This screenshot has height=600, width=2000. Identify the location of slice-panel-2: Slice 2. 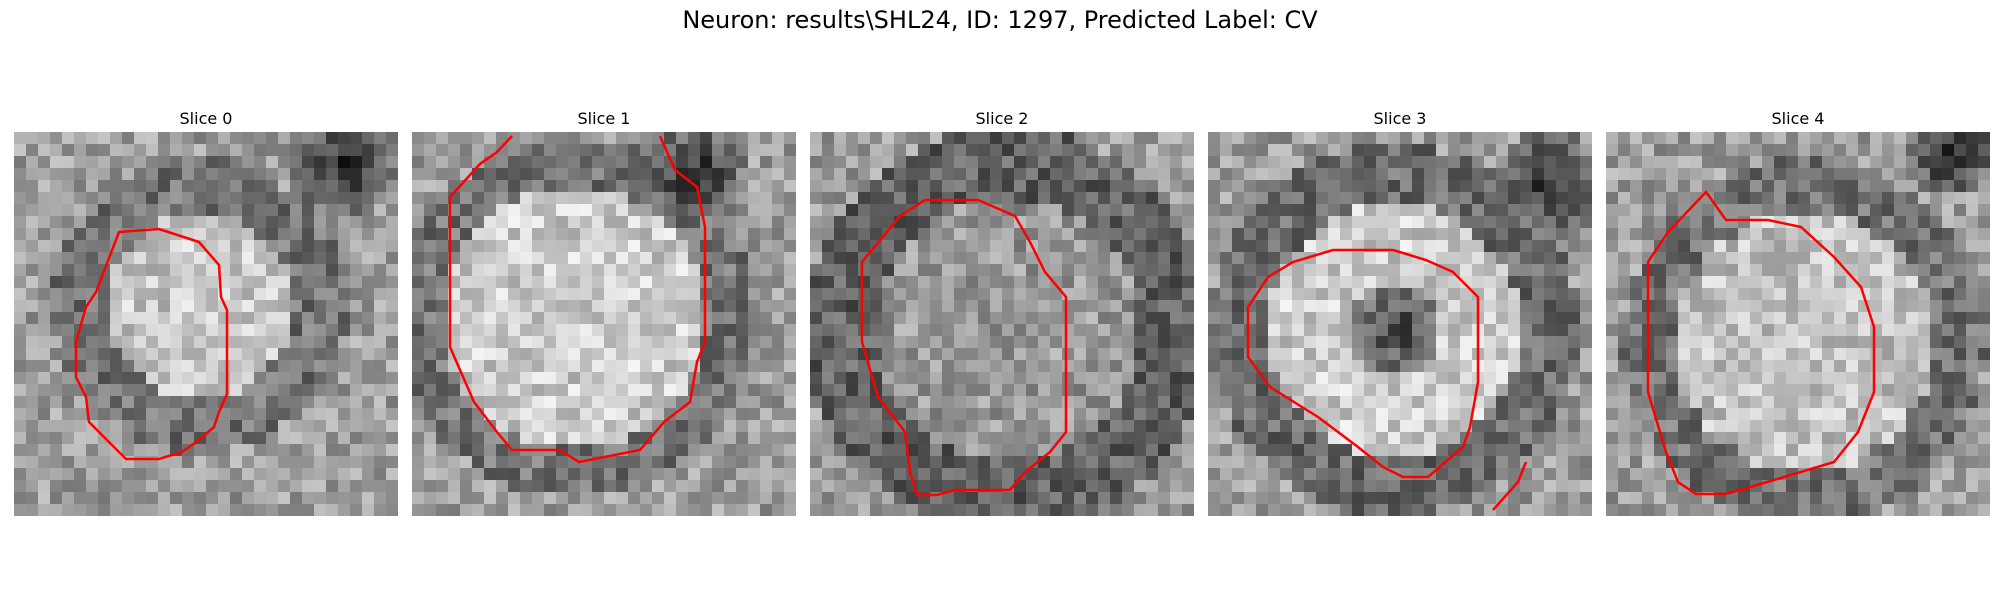
(1002, 311).